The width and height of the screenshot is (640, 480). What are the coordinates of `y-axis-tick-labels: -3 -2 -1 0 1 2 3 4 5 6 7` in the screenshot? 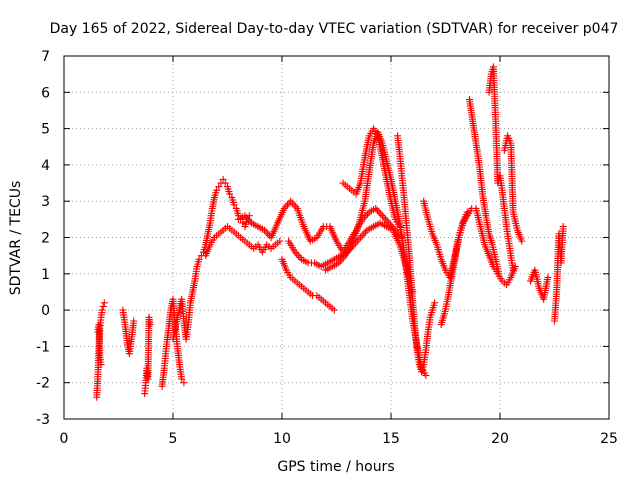 It's located at (43, 238).